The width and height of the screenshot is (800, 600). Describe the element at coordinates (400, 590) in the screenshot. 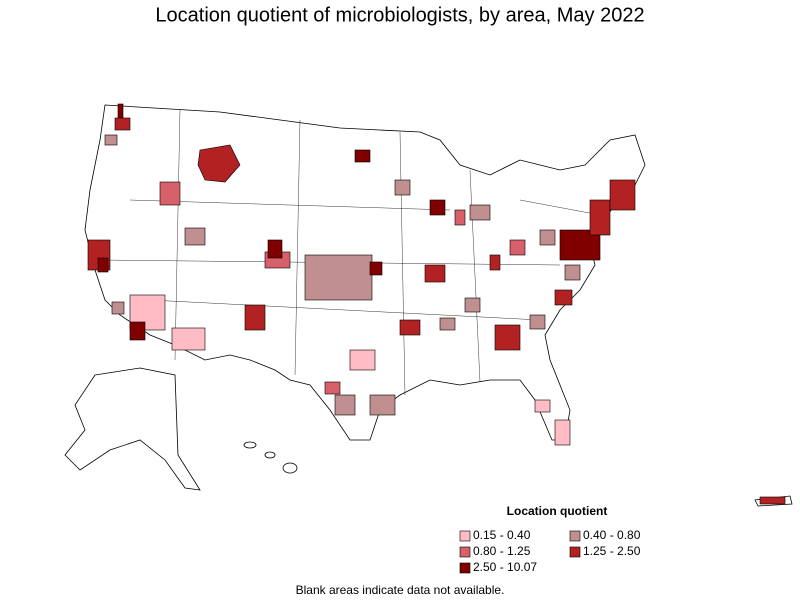

I see `footnote: Blank areas indicate data not available.` at that location.